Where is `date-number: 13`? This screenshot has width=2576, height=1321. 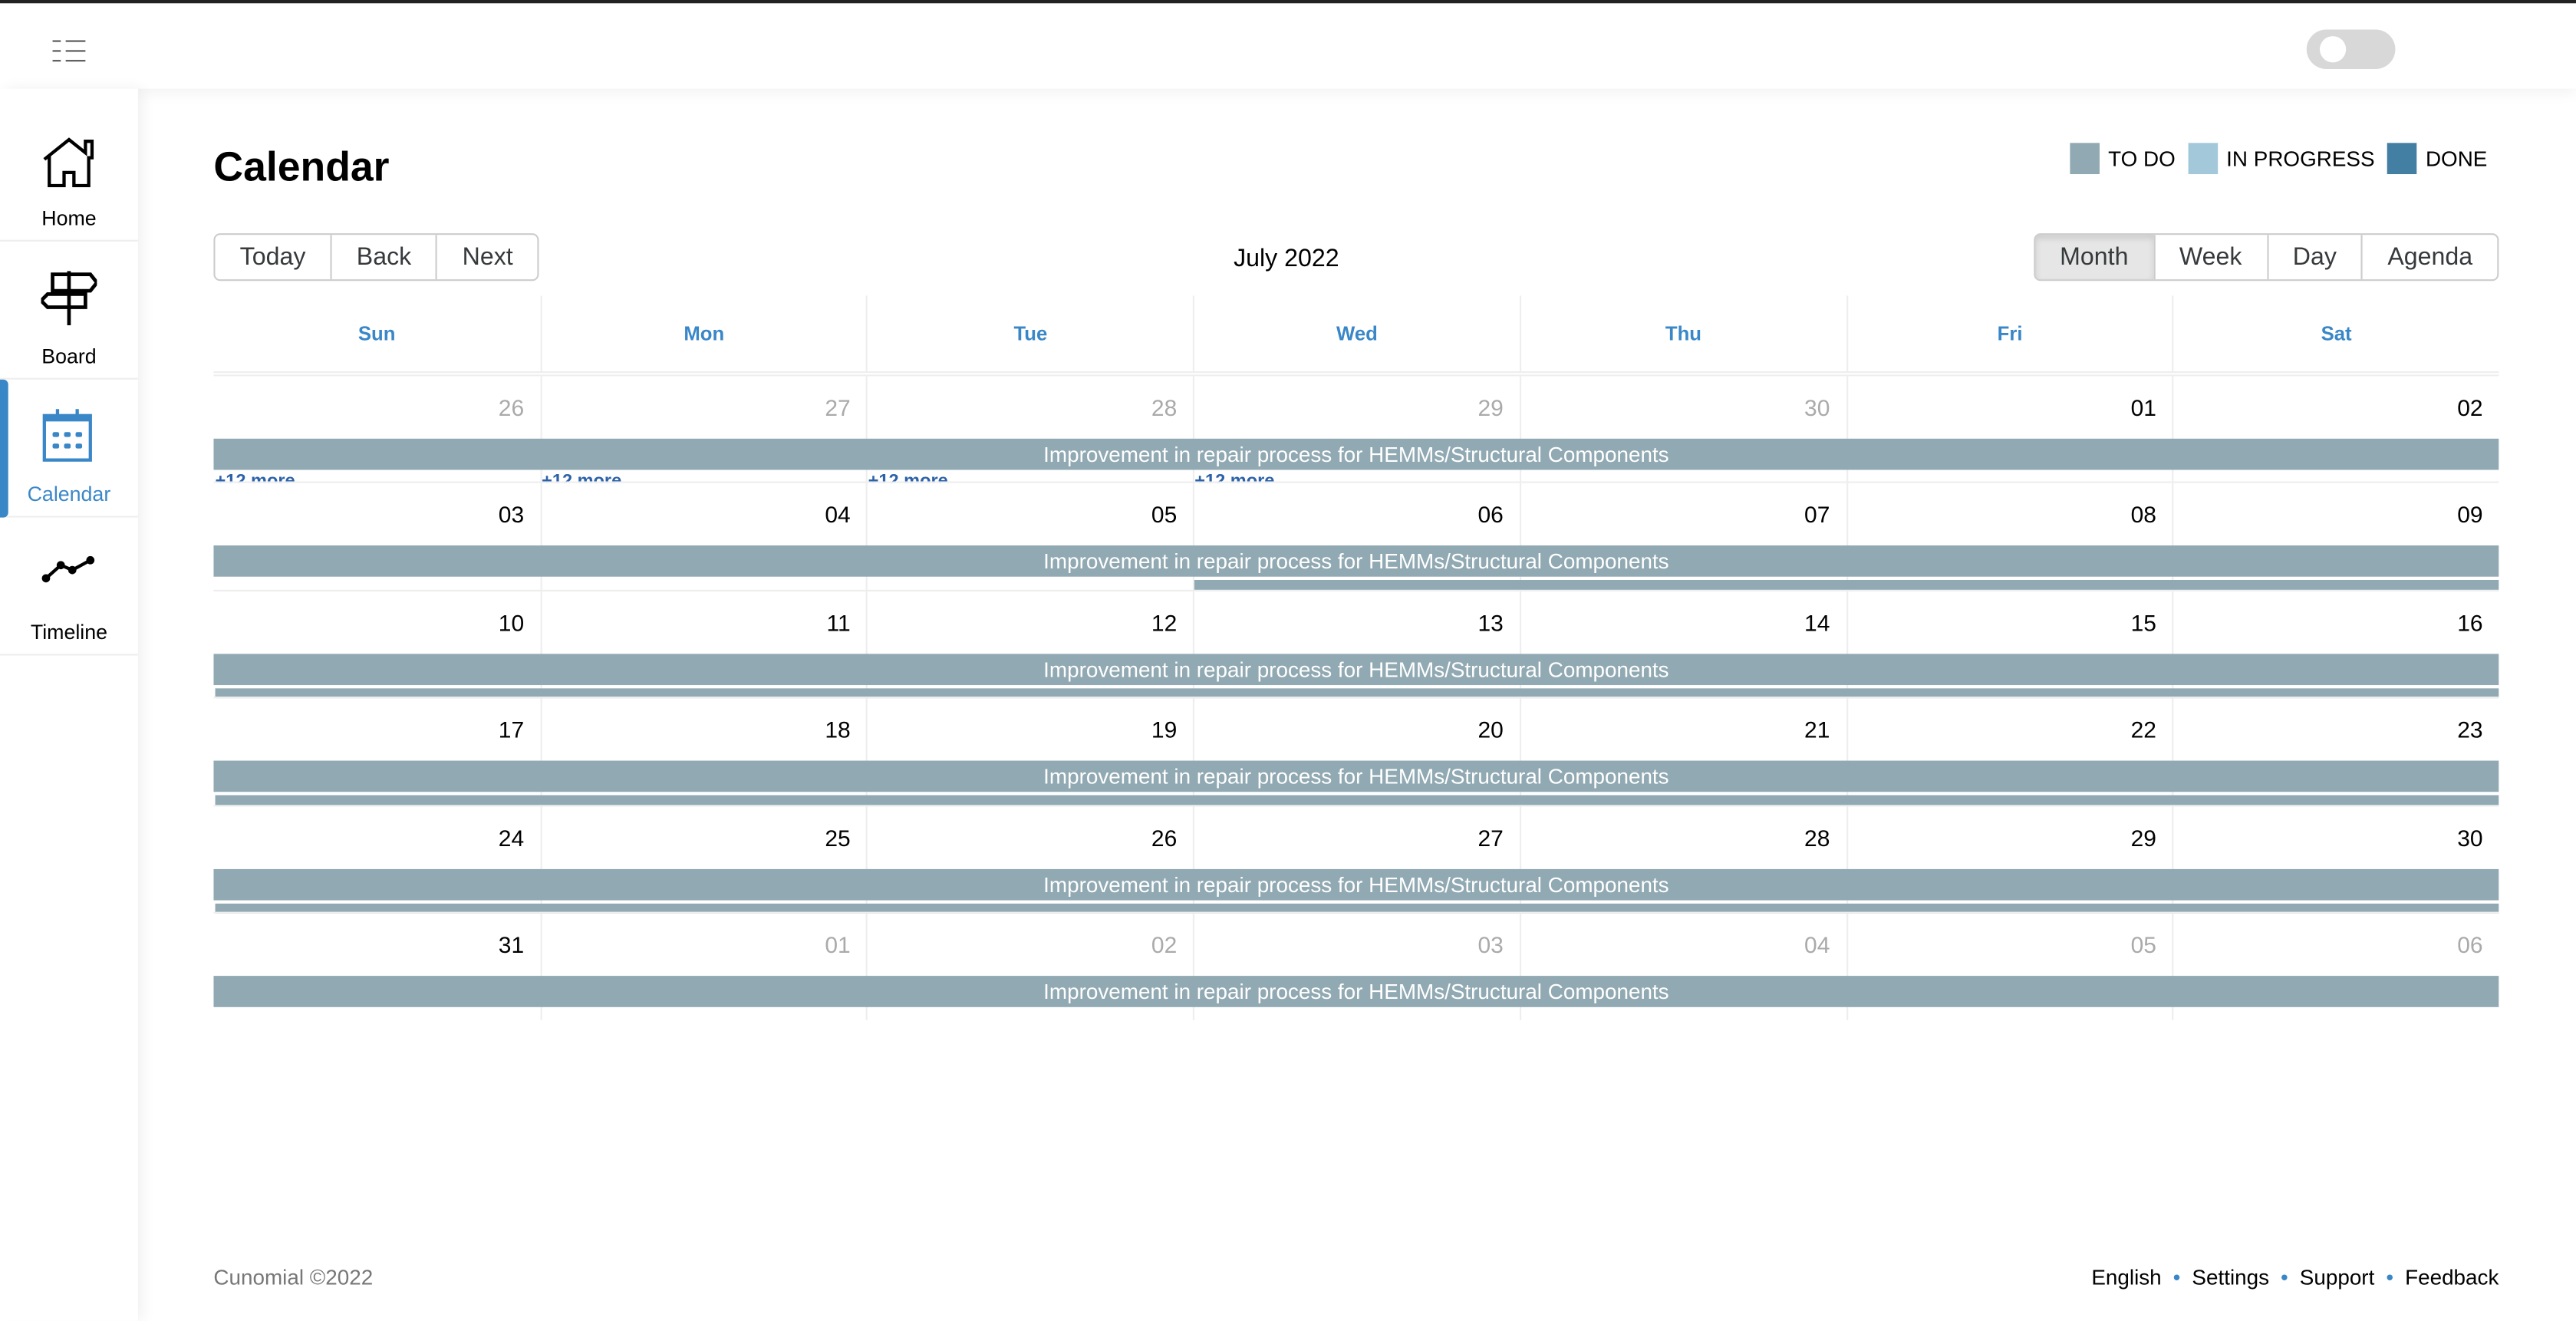
date-number: 13 is located at coordinates (1490, 623).